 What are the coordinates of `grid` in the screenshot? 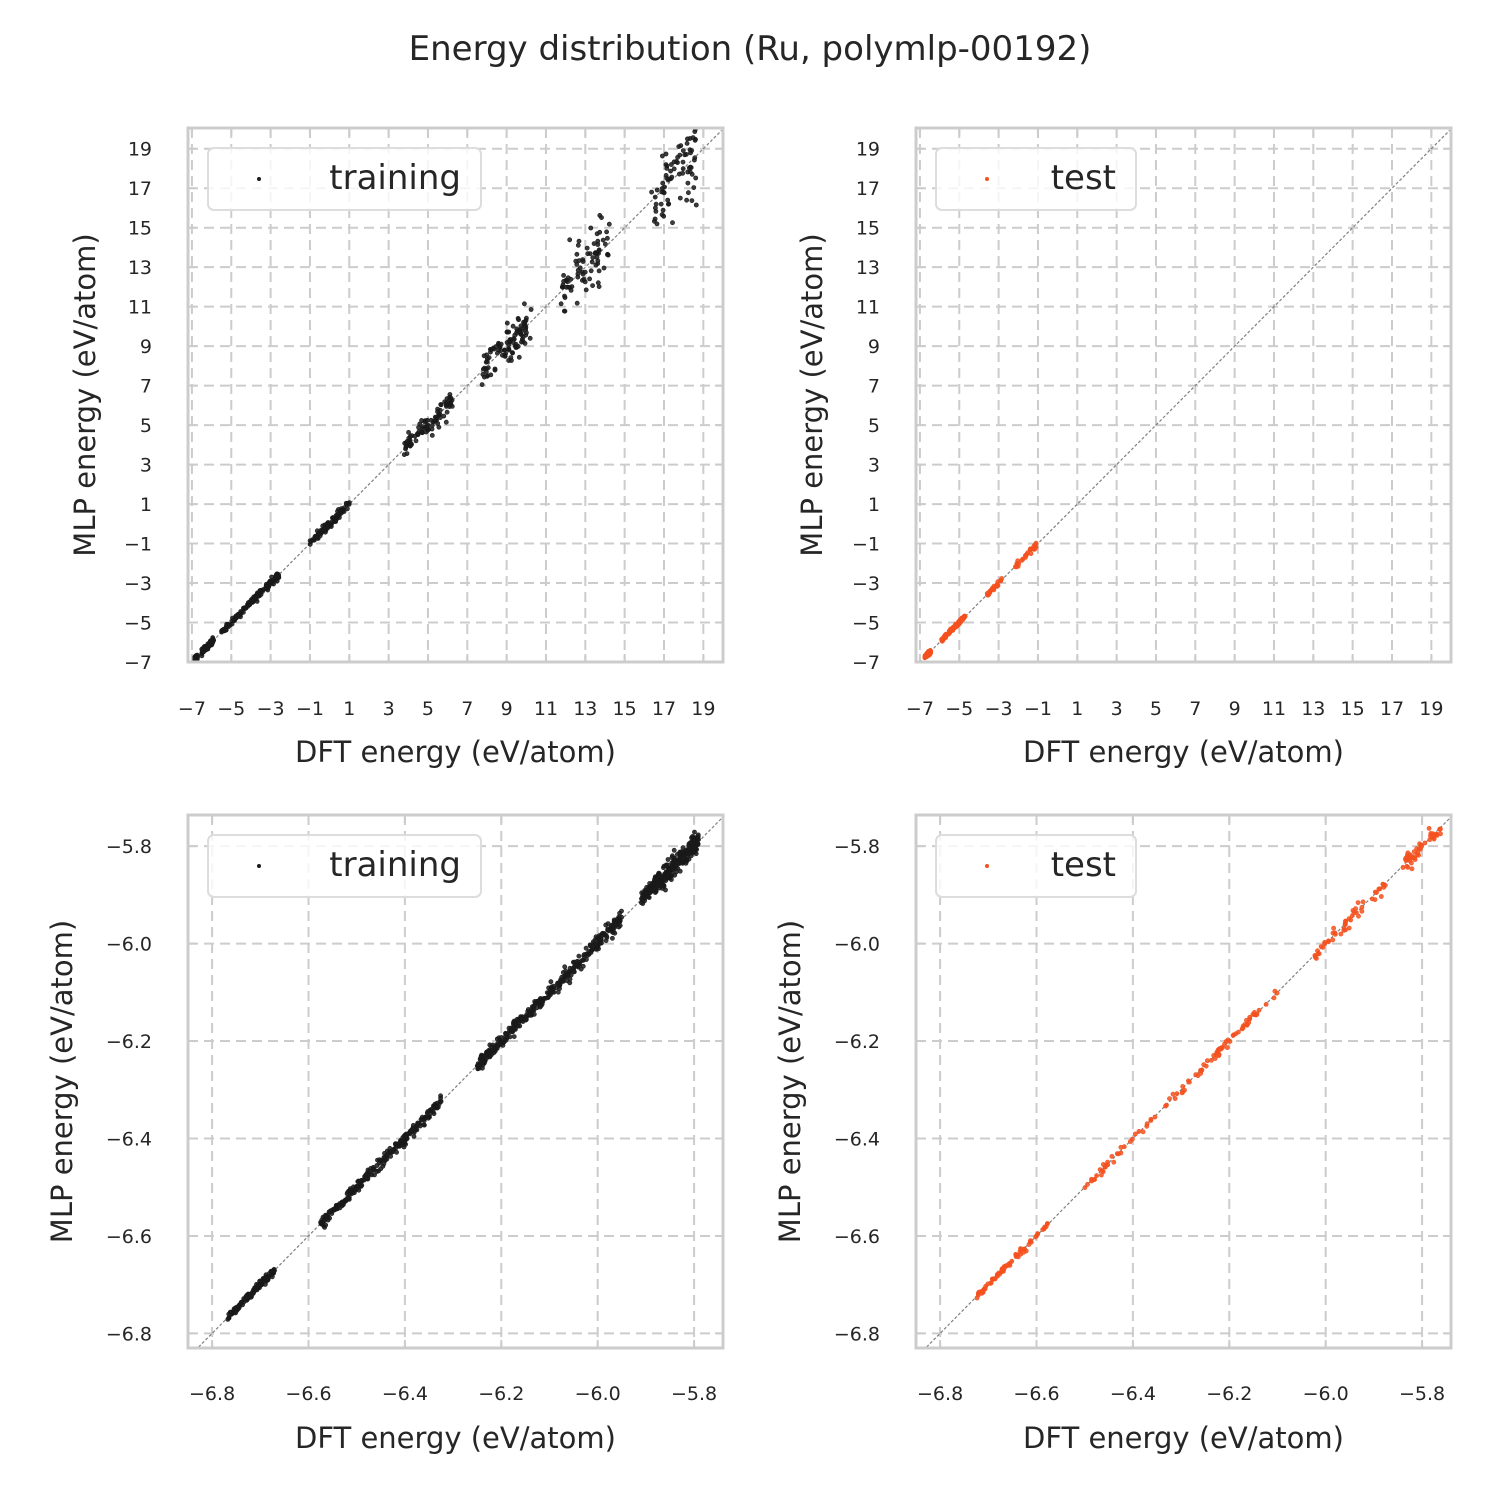 It's located at (455, 395).